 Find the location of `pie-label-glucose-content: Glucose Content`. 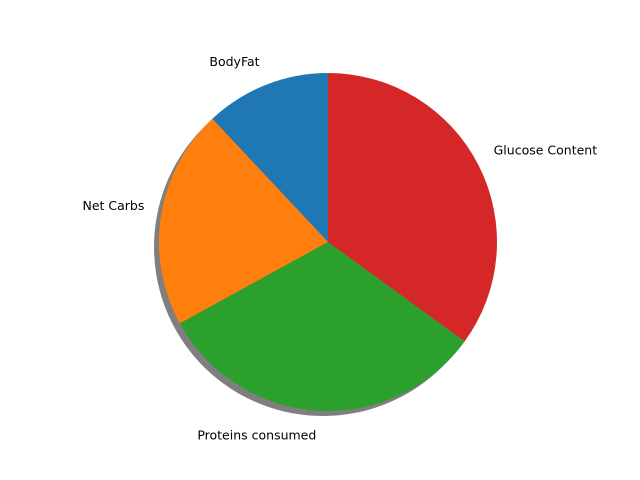

pie-label-glucose-content: Glucose Content is located at coordinates (546, 150).